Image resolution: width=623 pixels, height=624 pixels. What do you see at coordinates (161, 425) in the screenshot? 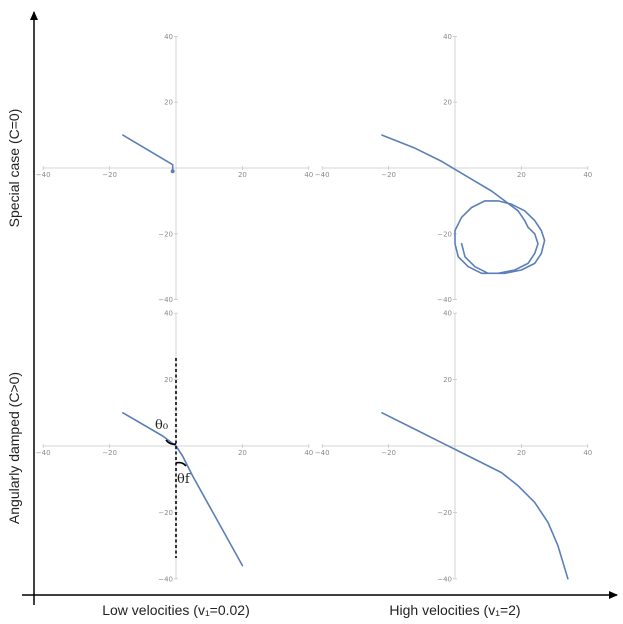
I see `theta-initial-label: θ₀` at bounding box center [161, 425].